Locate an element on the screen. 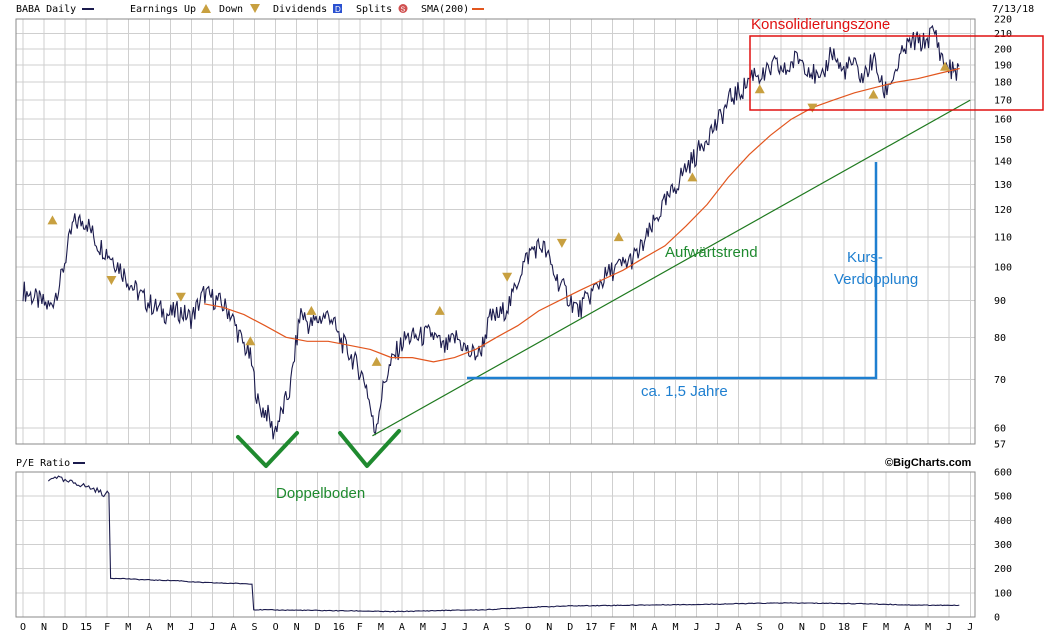  pe-y-tick-label: 200 is located at coordinates (1003, 569).